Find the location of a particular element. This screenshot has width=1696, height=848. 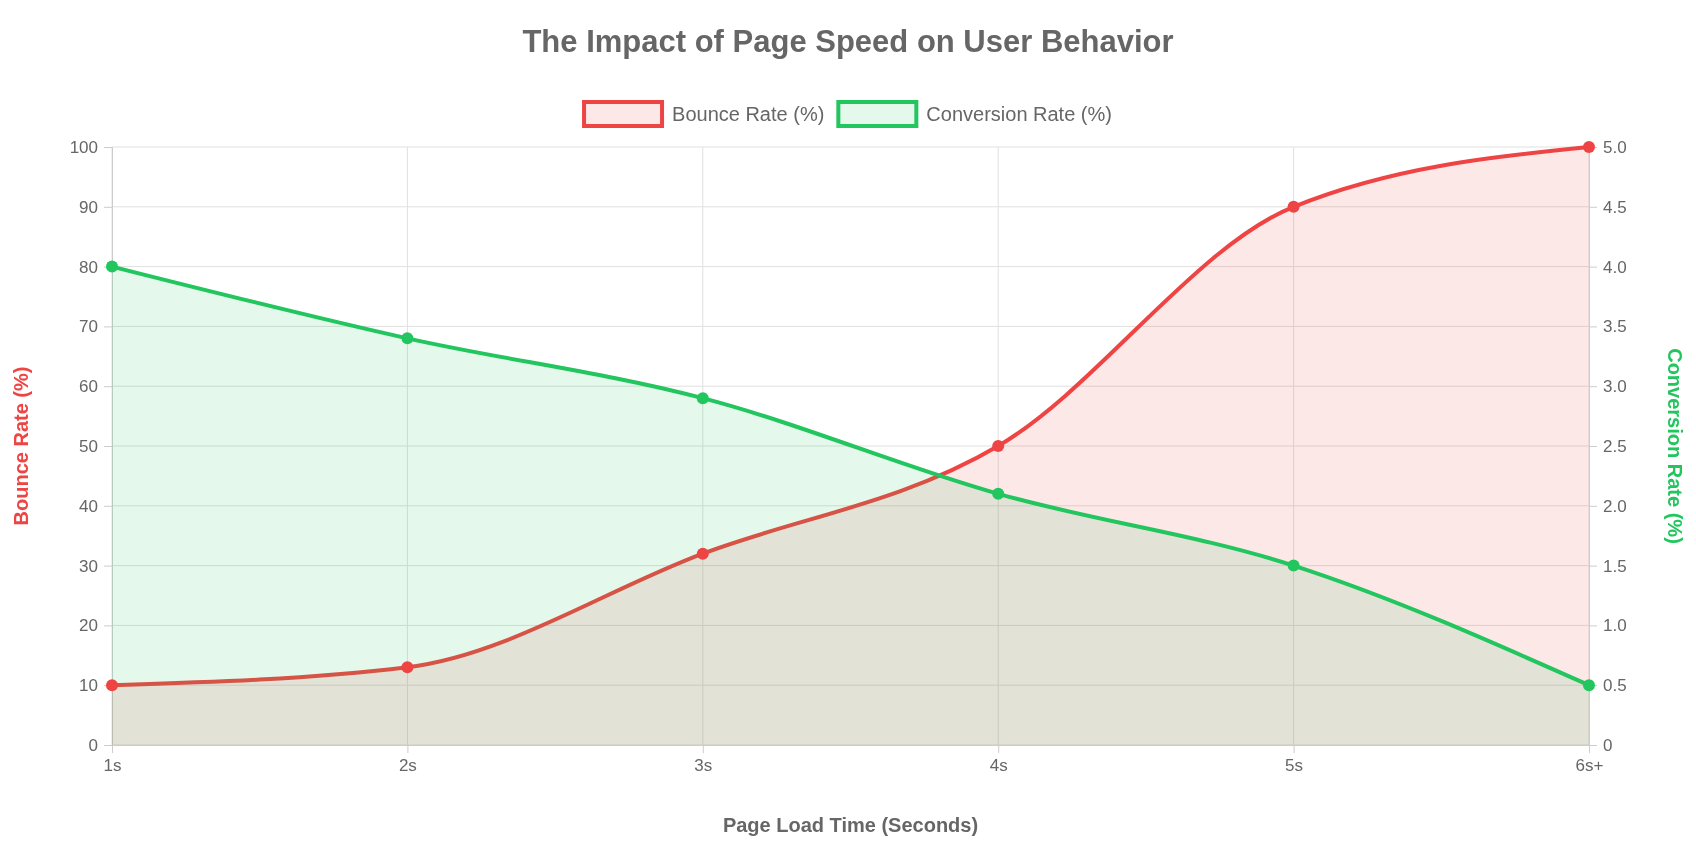

y2-axis-title: Conversion Rate (%) is located at coordinates (1675, 446).